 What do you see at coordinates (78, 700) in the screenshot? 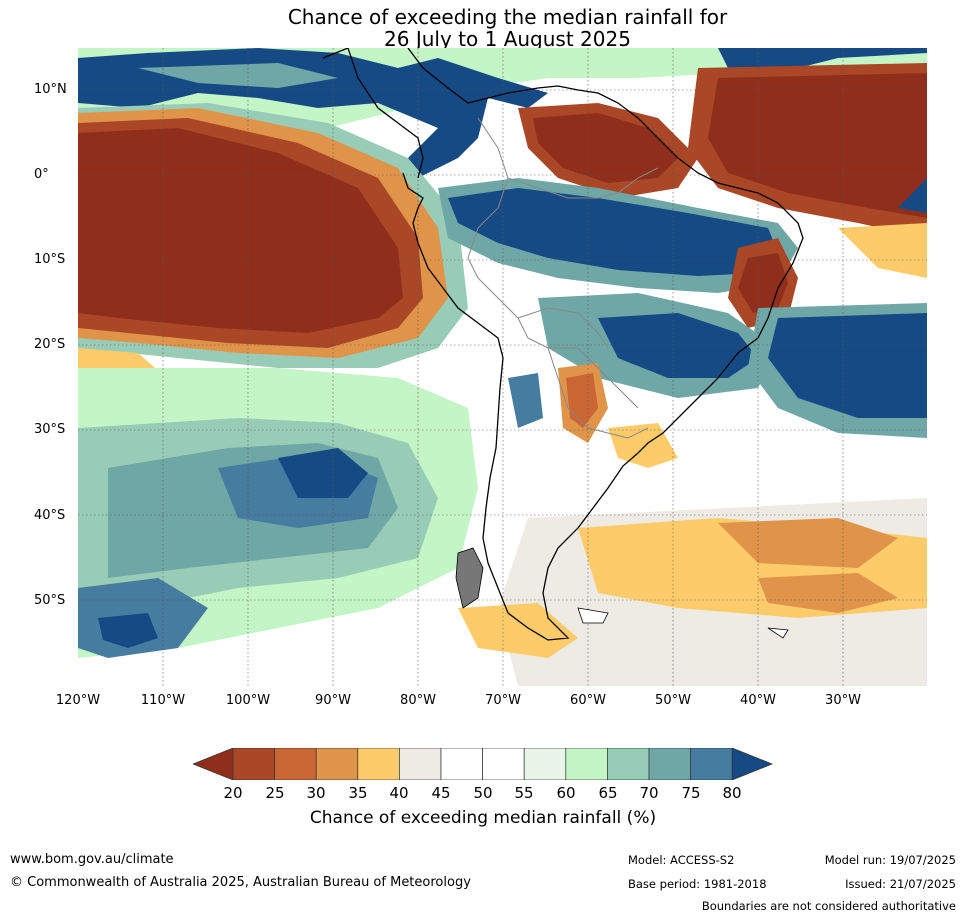
I see `lon-label-120w: 120°W` at bounding box center [78, 700].